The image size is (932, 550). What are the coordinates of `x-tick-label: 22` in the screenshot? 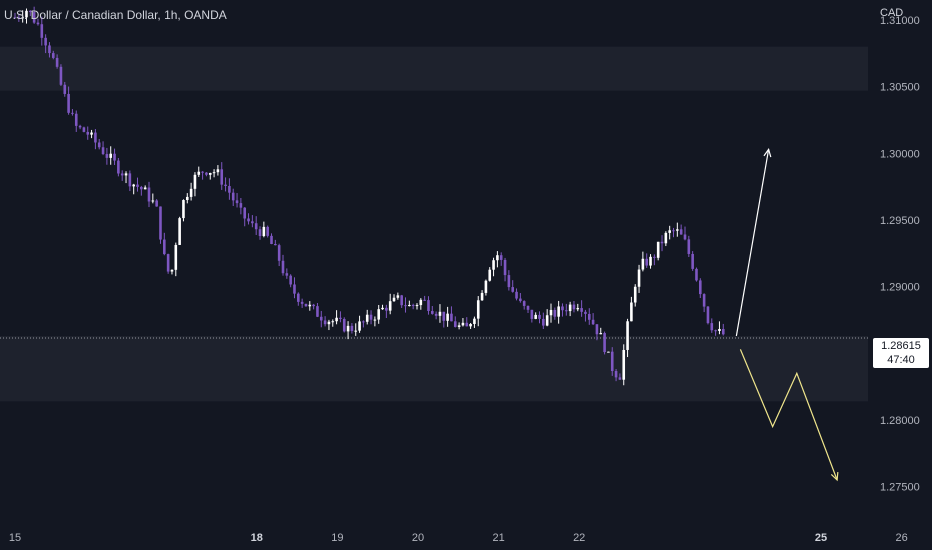 It's located at (579, 538).